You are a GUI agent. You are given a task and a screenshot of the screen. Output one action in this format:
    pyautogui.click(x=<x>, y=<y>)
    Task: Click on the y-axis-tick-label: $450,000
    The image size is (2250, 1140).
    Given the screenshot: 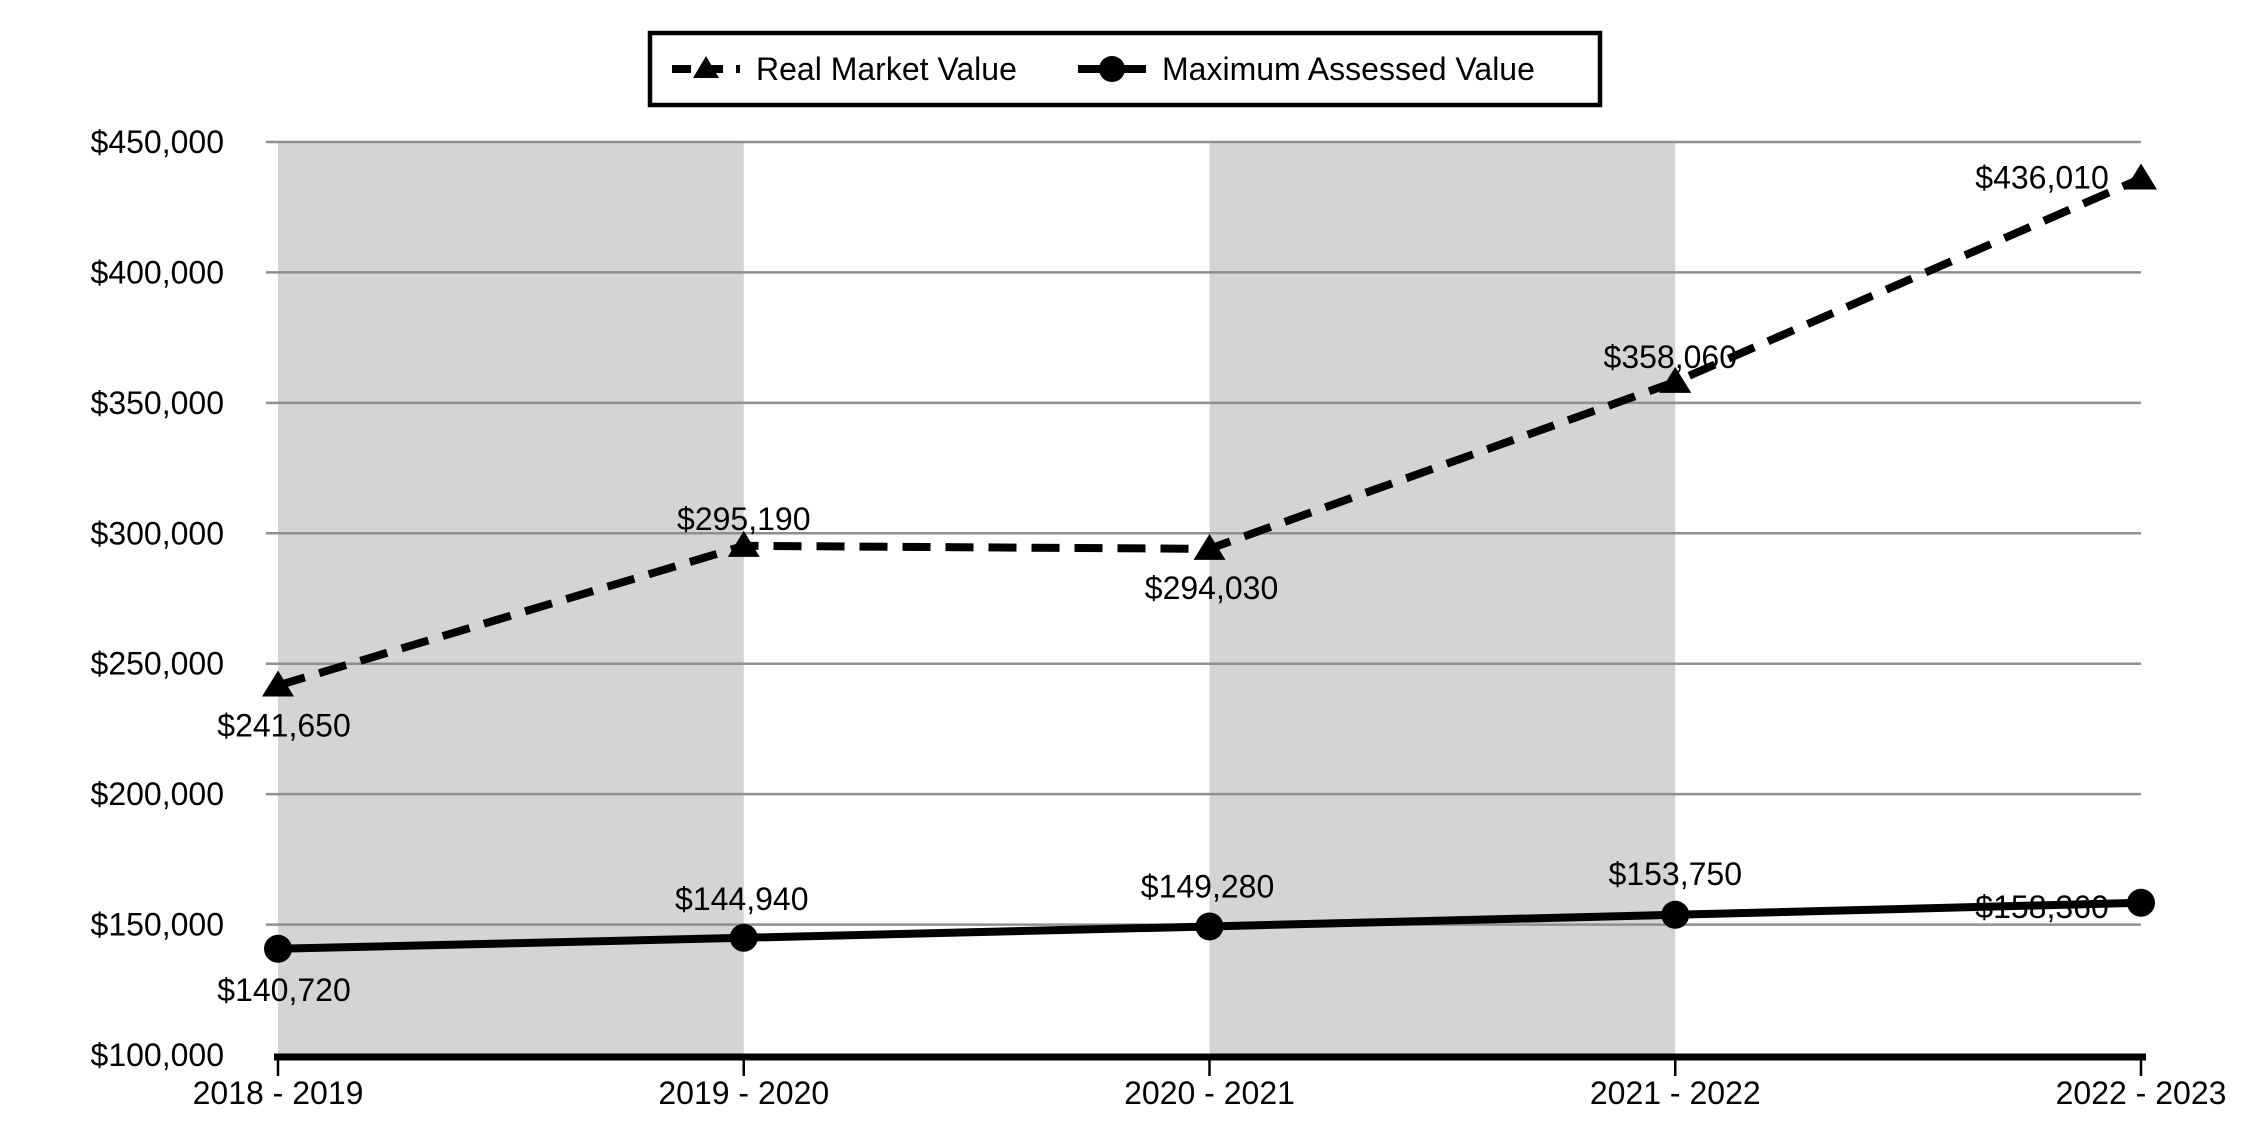 What is the action you would take?
    pyautogui.click(x=157, y=142)
    